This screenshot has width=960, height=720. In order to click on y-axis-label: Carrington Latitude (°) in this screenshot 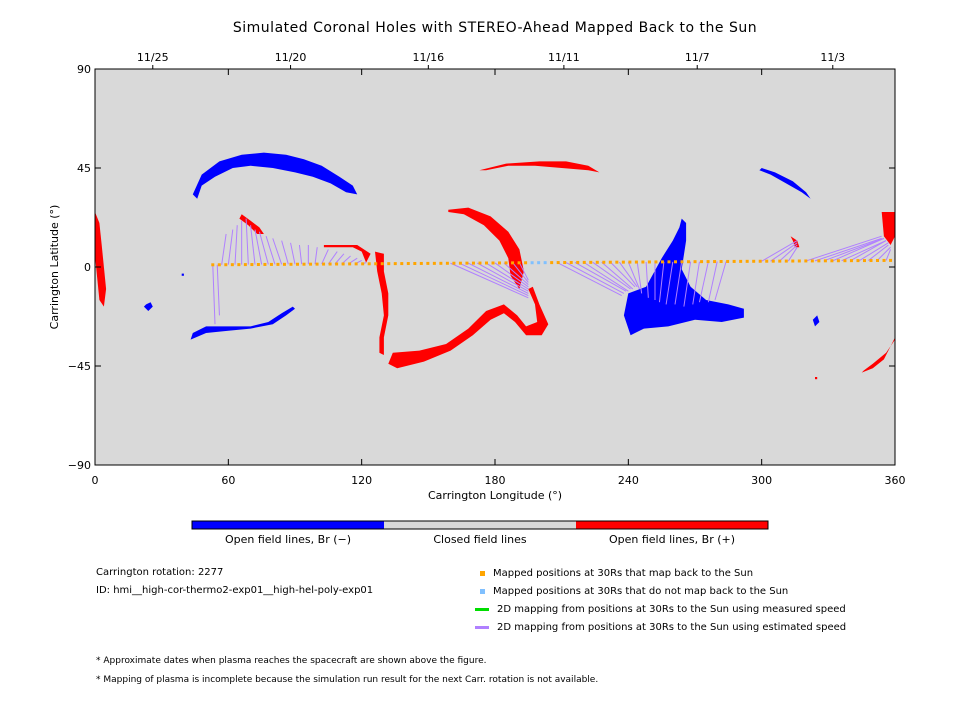, I will do `click(54, 267)`.